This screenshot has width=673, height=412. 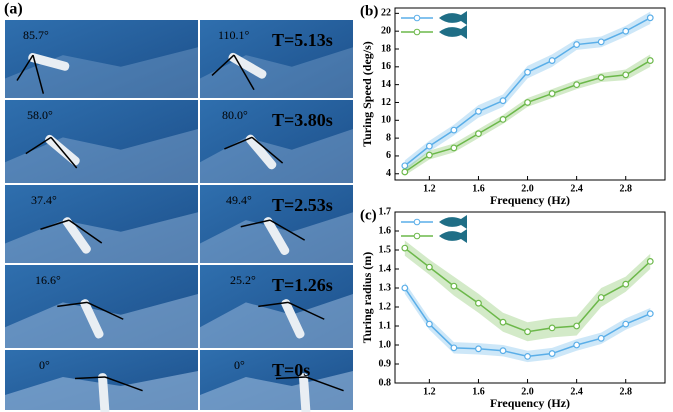 I want to click on y-tick-label: 1.2, so click(x=385, y=306).